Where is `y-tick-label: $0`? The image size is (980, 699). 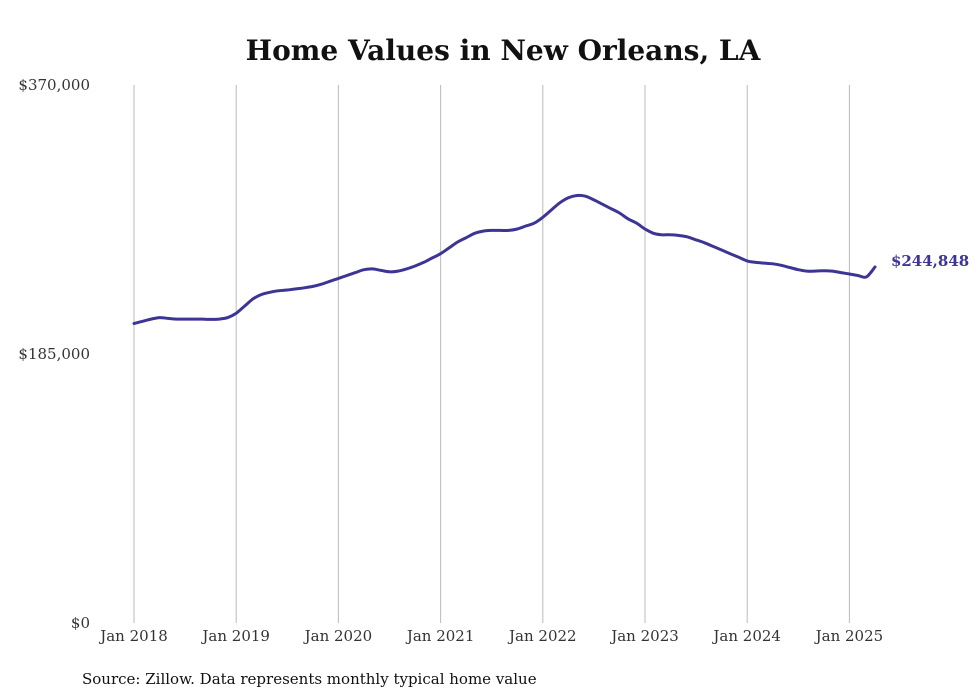
y-tick-label: $0 is located at coordinates (80, 623).